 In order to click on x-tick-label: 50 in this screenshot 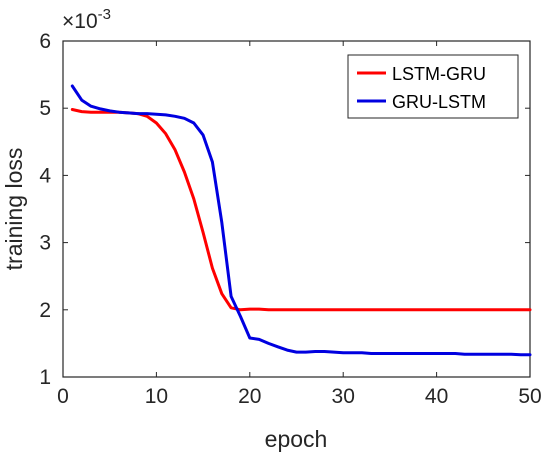, I will do `click(529, 396)`.